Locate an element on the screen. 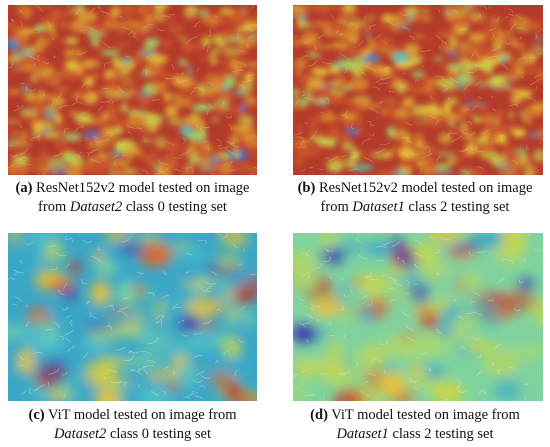  caption-dataset-c: Dataset2 is located at coordinates (80, 434).